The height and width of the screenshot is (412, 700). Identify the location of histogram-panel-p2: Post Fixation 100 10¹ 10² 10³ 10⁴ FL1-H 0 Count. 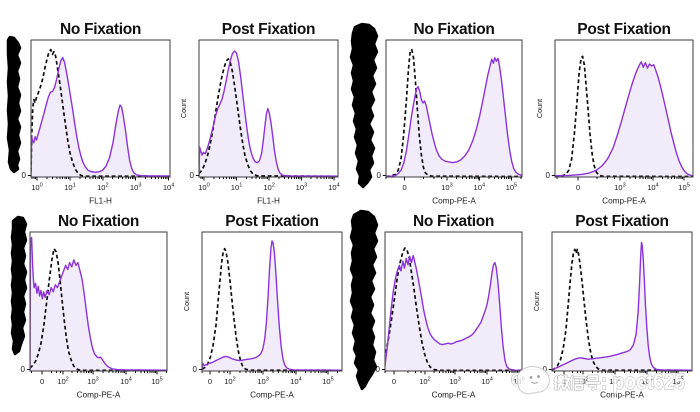
(259, 113).